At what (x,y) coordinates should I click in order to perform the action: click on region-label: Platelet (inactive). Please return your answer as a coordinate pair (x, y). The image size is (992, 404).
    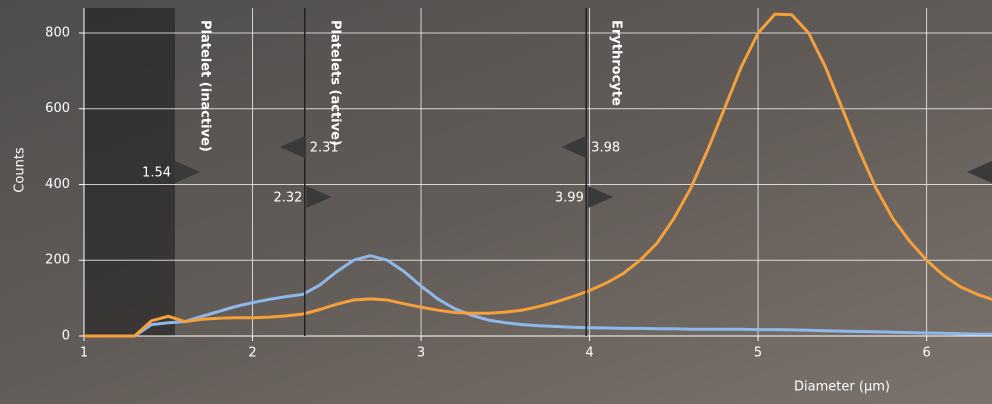
    Looking at the image, I should click on (205, 86).